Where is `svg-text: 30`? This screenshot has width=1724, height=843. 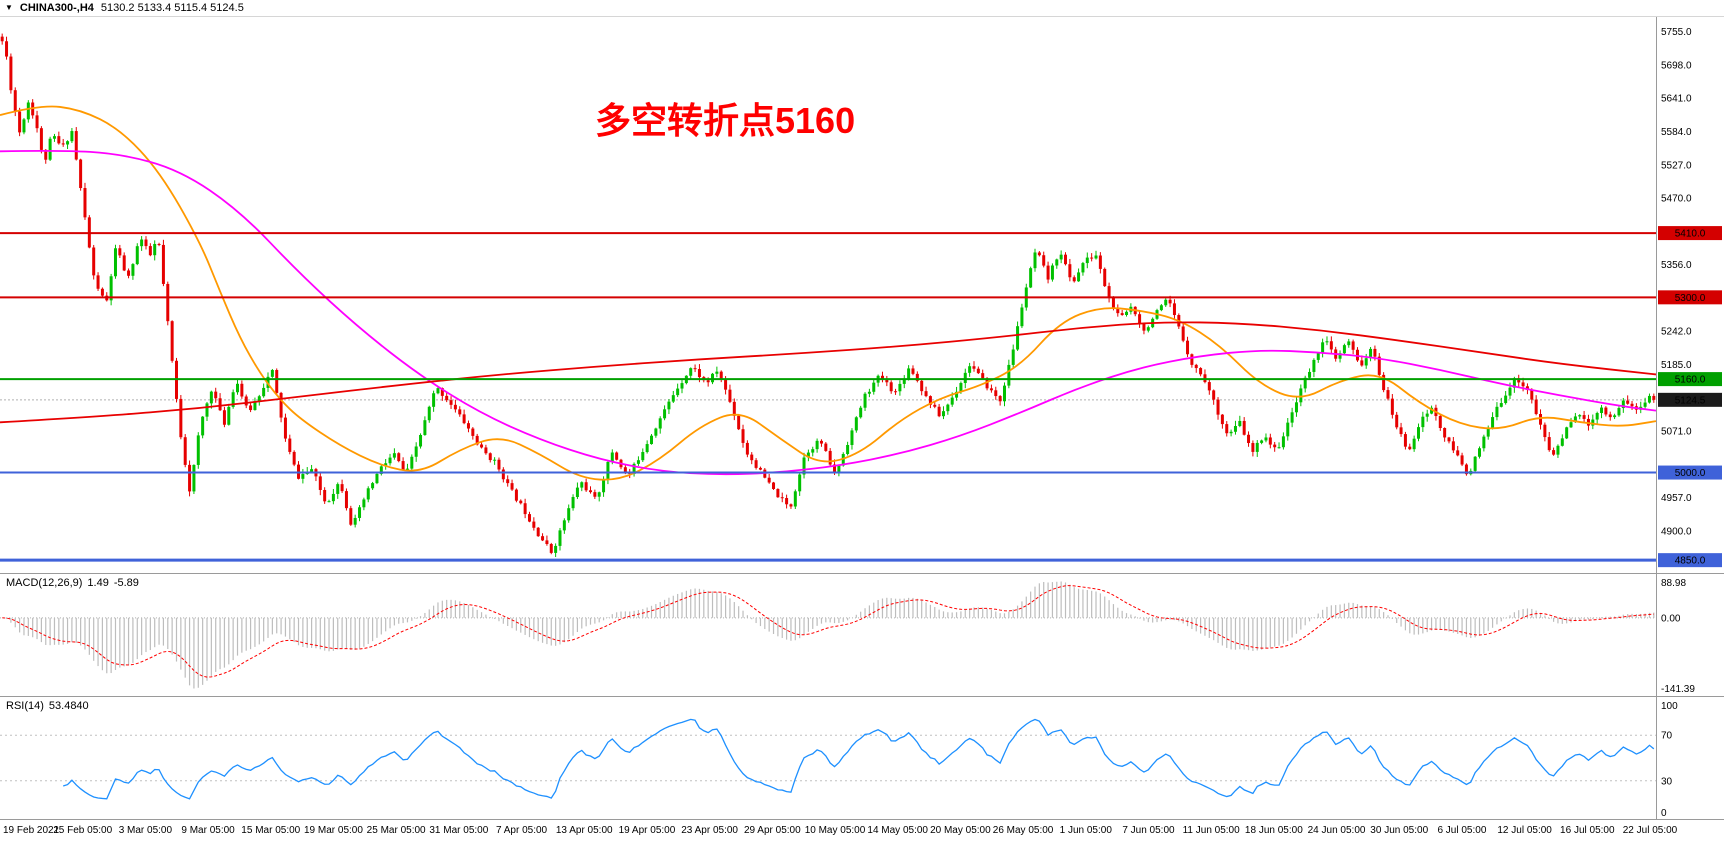
svg-text: 30 is located at coordinates (1667, 781).